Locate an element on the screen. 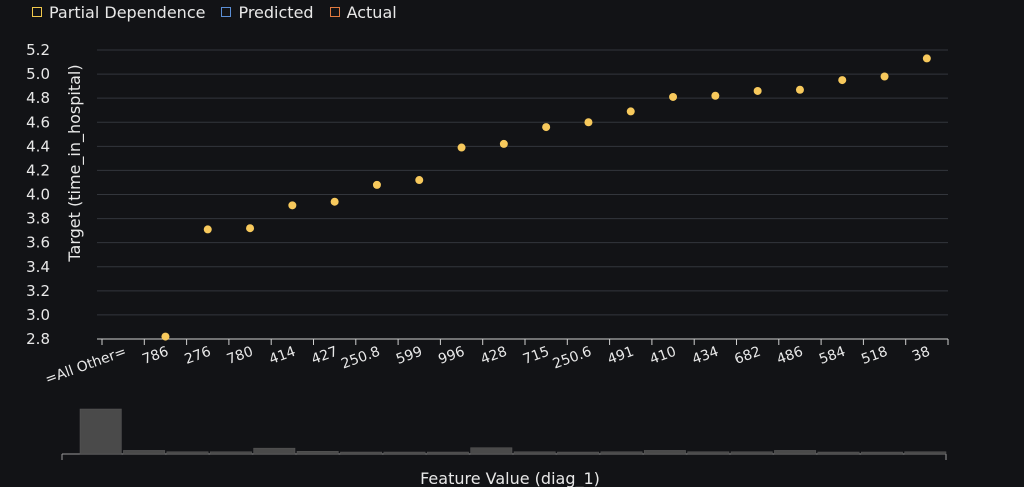  legend-label: Partial Dependence is located at coordinates (127, 12).